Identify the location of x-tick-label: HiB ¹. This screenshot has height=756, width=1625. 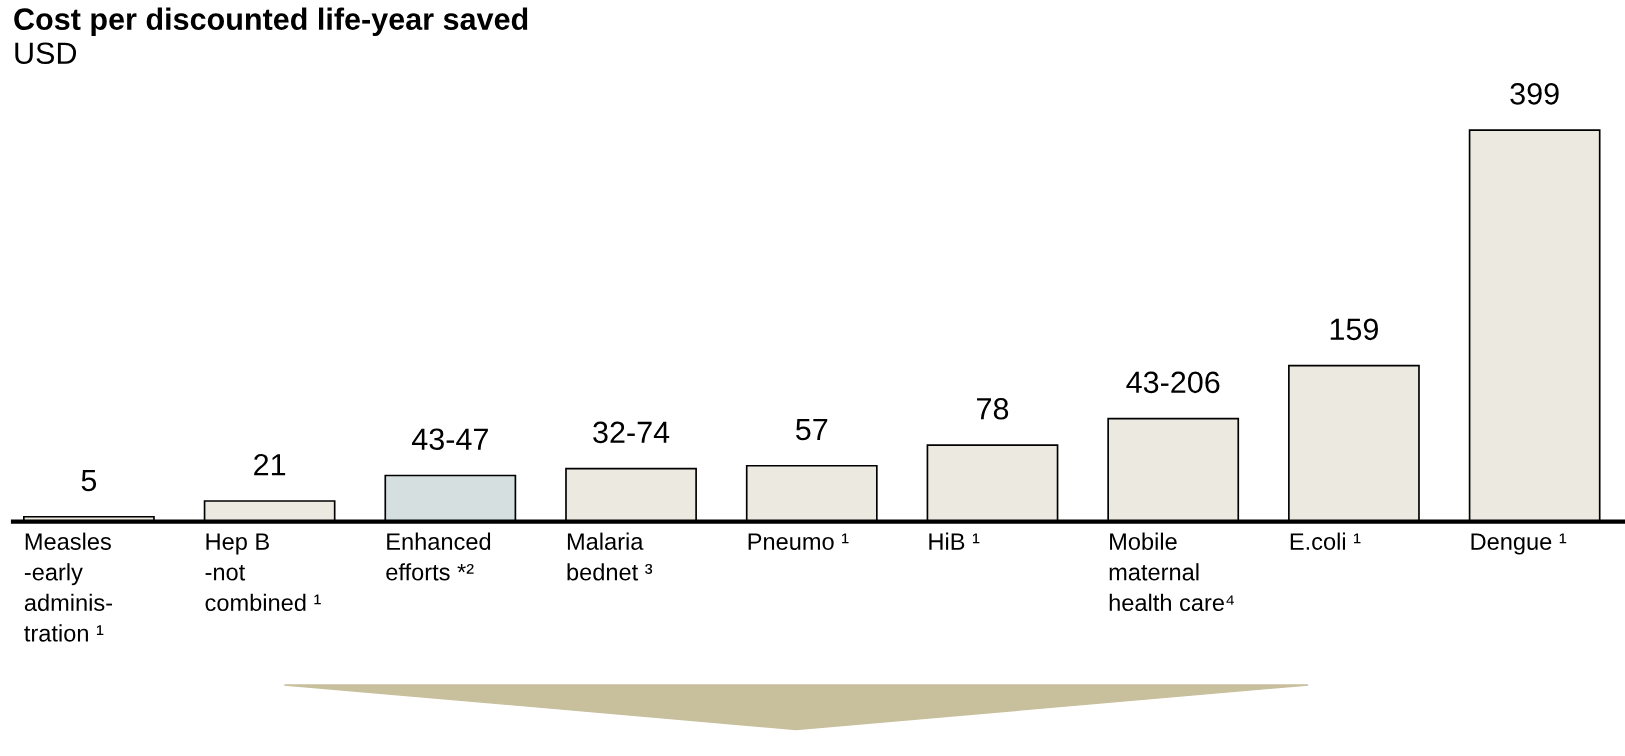
(954, 541).